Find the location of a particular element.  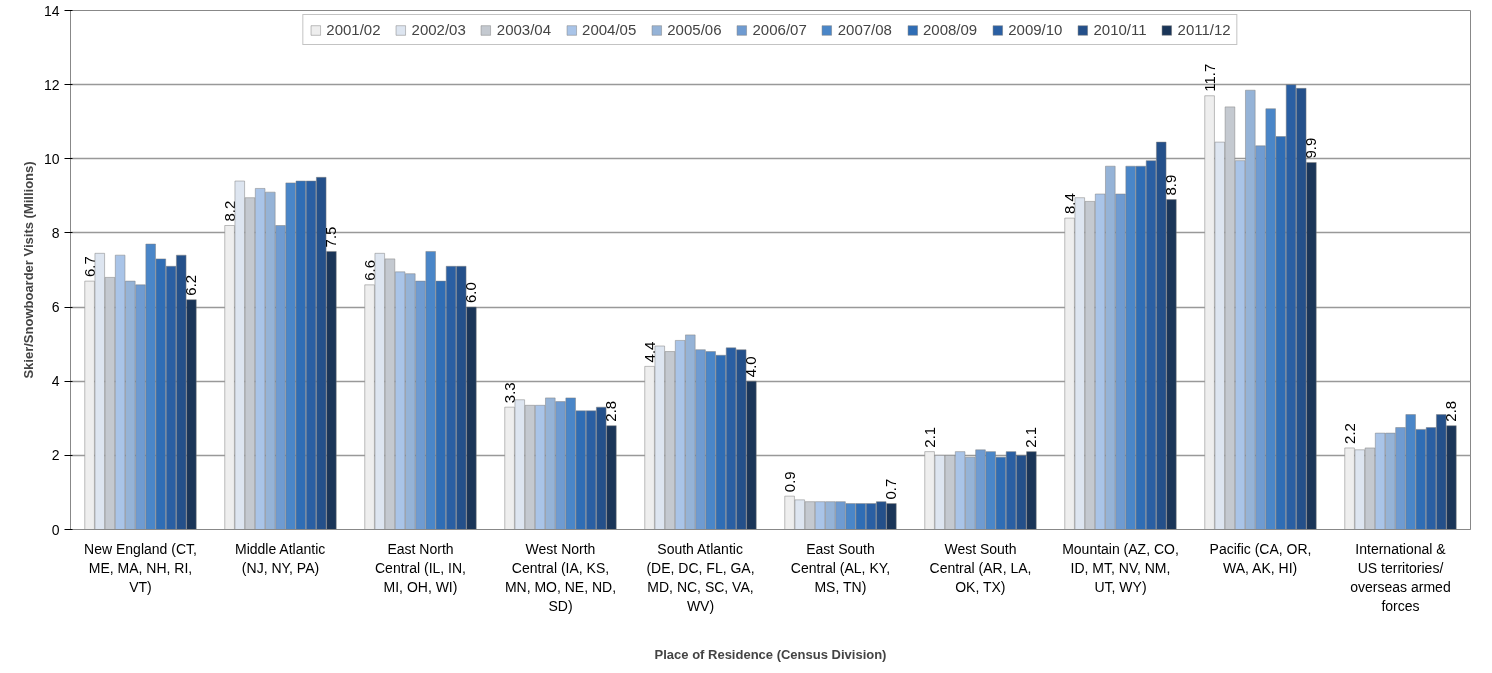

x-tick-label: West South Central (AR, LA, OK, TX) is located at coordinates (980, 567).